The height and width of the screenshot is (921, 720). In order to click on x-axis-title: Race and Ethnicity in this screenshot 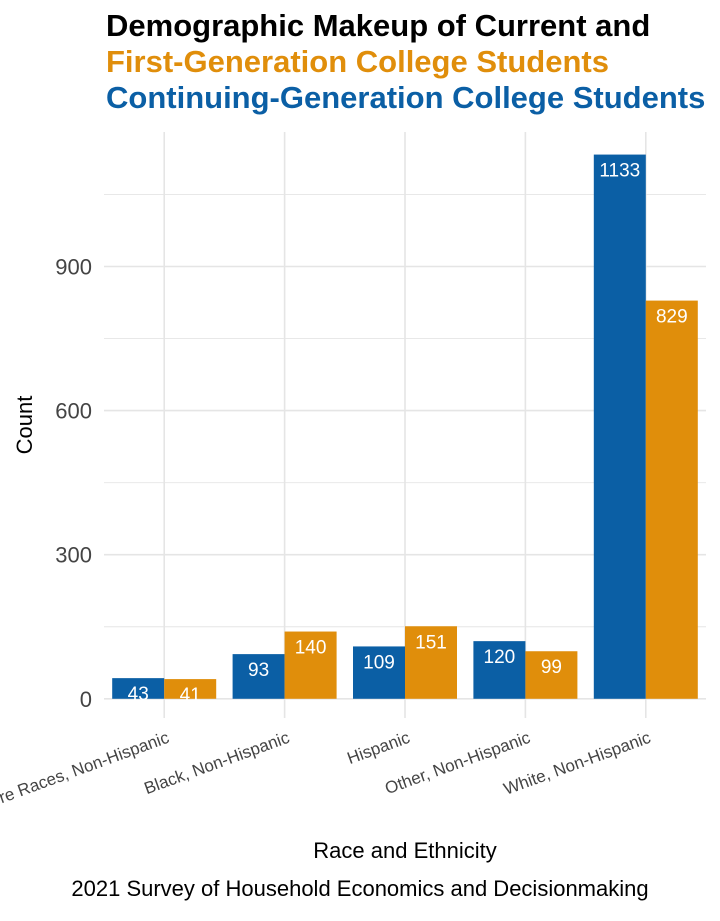, I will do `click(405, 850)`.